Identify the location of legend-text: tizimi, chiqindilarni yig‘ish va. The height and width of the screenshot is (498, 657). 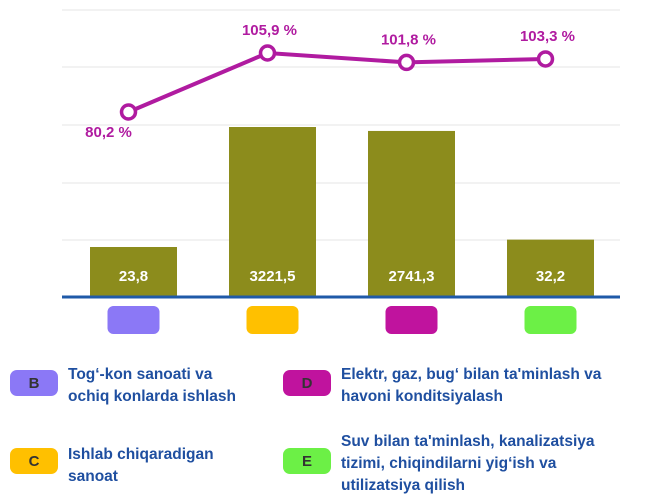
(449, 463).